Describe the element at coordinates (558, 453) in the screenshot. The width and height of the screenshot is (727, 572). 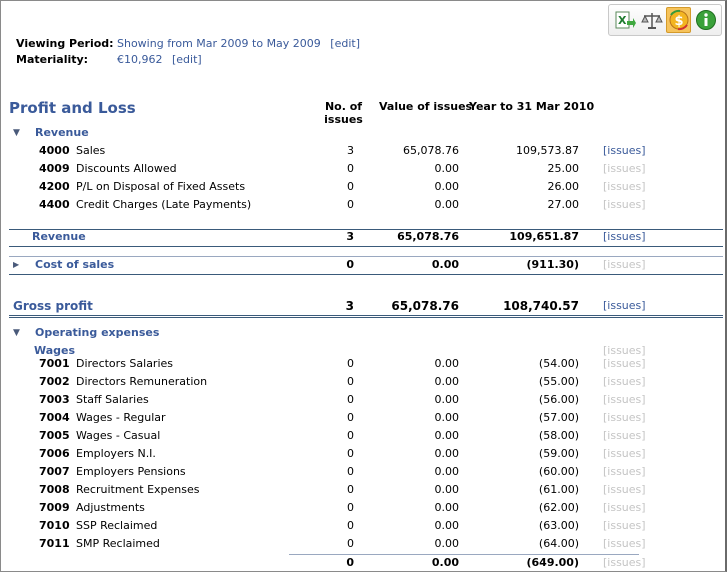
I see `ytd-value: (59.00)` at that location.